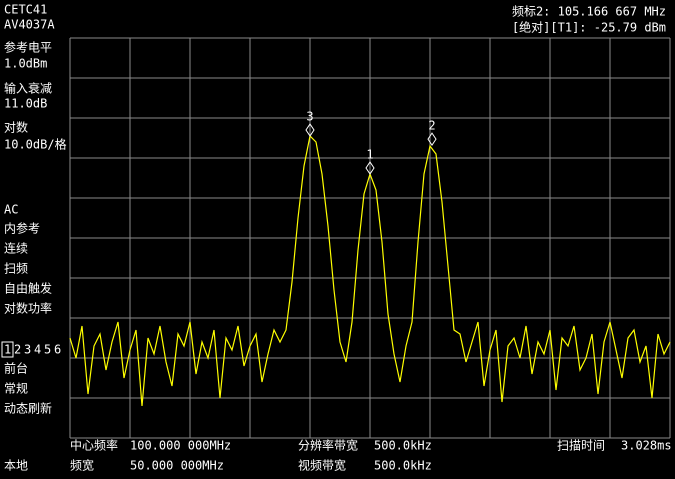  What do you see at coordinates (16, 368) in the screenshot?
I see `status: 前台` at bounding box center [16, 368].